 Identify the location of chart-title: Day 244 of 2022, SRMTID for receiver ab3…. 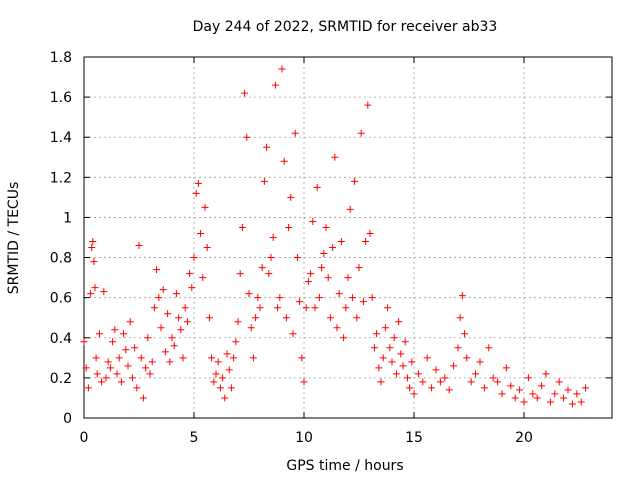
(345, 27).